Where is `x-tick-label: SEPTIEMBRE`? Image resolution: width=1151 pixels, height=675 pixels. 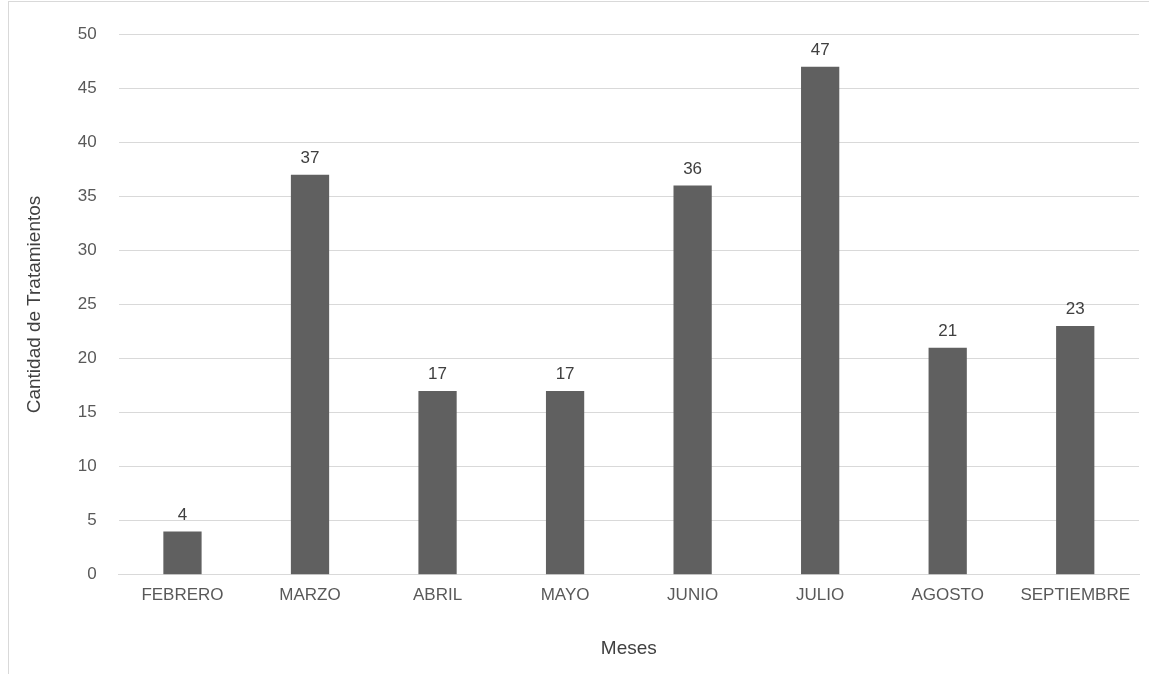
x-tick-label: SEPTIEMBRE is located at coordinates (1075, 594).